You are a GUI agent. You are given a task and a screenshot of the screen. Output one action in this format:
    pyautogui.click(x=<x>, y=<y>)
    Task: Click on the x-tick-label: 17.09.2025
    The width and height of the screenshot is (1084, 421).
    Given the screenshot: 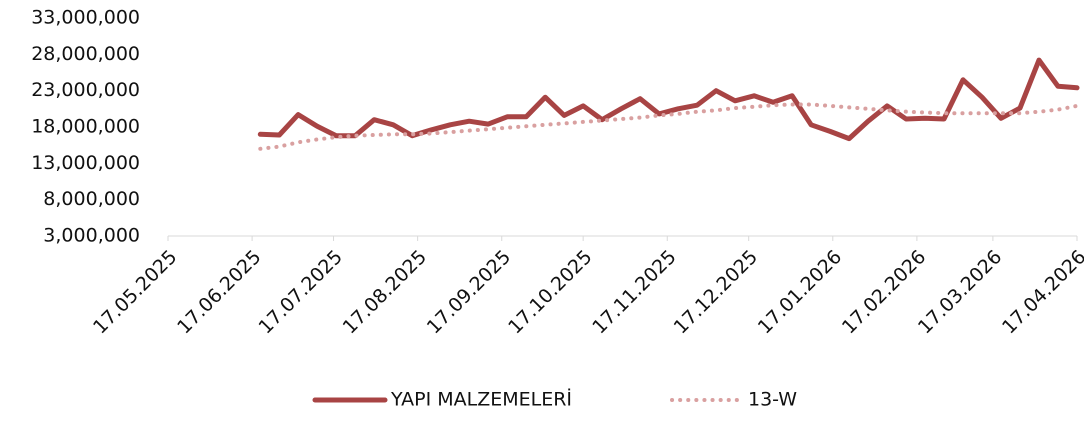 What is the action you would take?
    pyautogui.click(x=469, y=292)
    